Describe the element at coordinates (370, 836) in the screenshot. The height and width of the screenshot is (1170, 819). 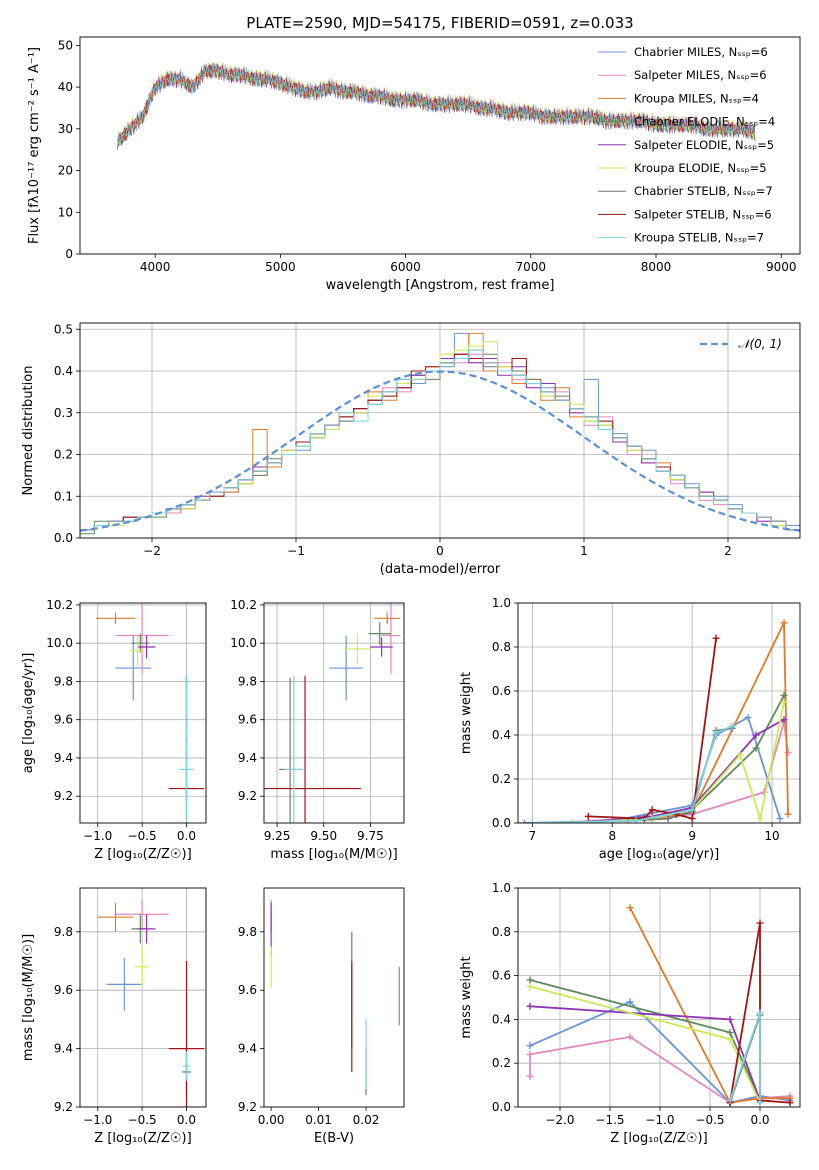
I see `x-tick-label: 9.75` at that location.